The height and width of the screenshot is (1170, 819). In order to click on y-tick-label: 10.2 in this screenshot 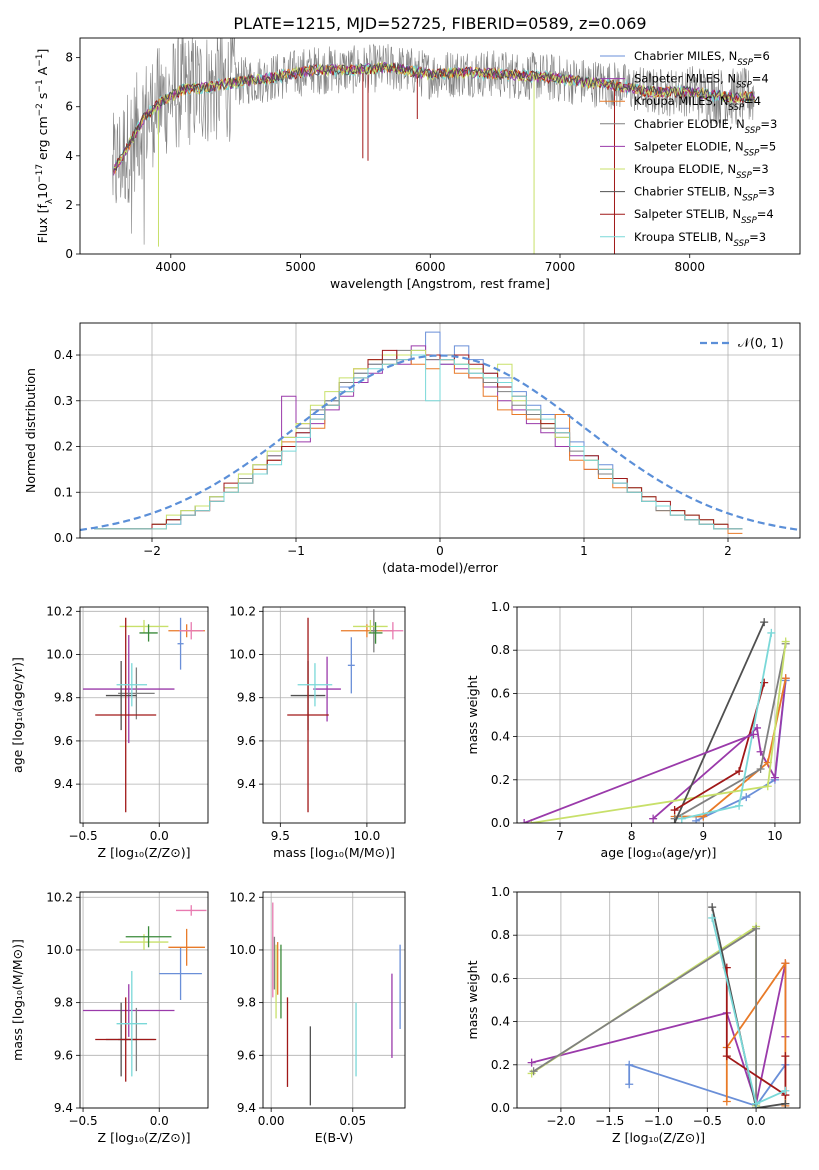, I will do `click(242, 897)`.